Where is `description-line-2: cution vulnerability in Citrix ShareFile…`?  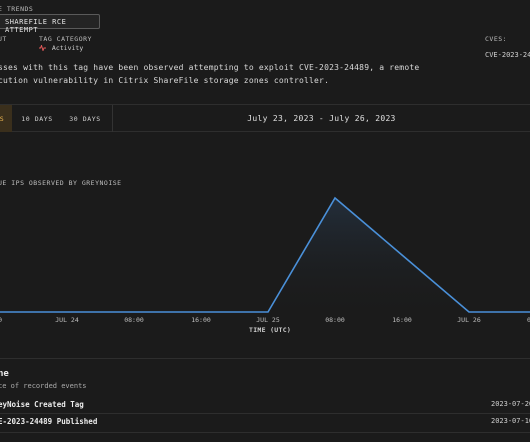
description-line-2: cution vulnerability in Citrix ShareFile… is located at coordinates (165, 80).